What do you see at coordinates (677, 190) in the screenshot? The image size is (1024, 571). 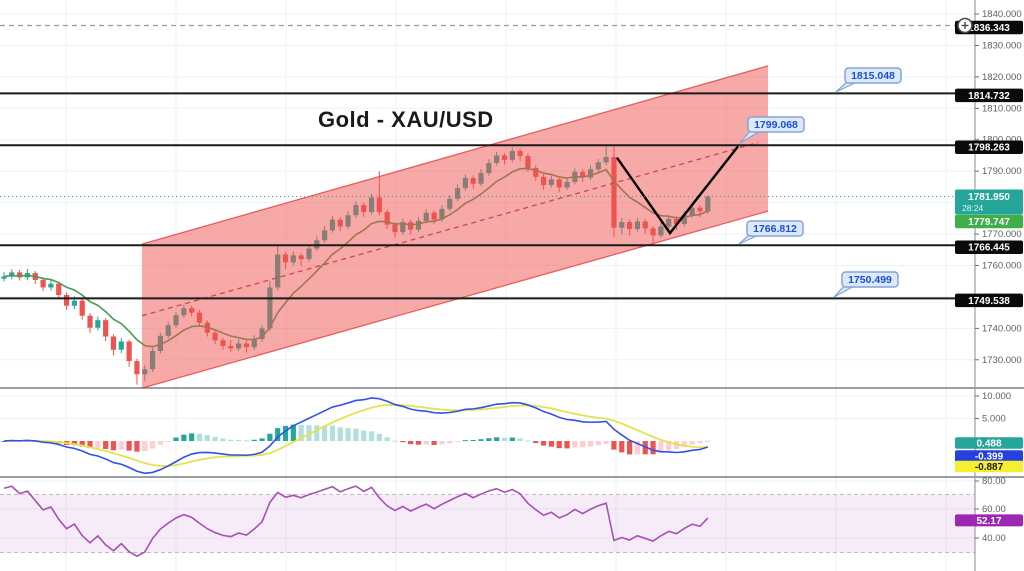 I see `zigzag-drawing` at bounding box center [677, 190].